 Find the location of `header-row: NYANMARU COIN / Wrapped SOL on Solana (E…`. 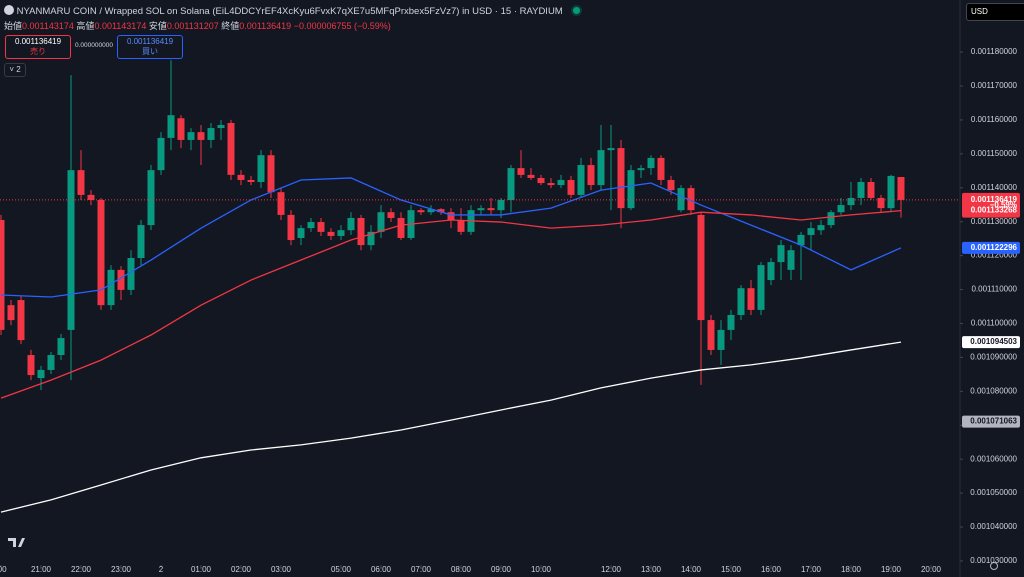

header-row: NYANMARU COIN / Wrapped SOL on Solana (E… is located at coordinates (292, 11).